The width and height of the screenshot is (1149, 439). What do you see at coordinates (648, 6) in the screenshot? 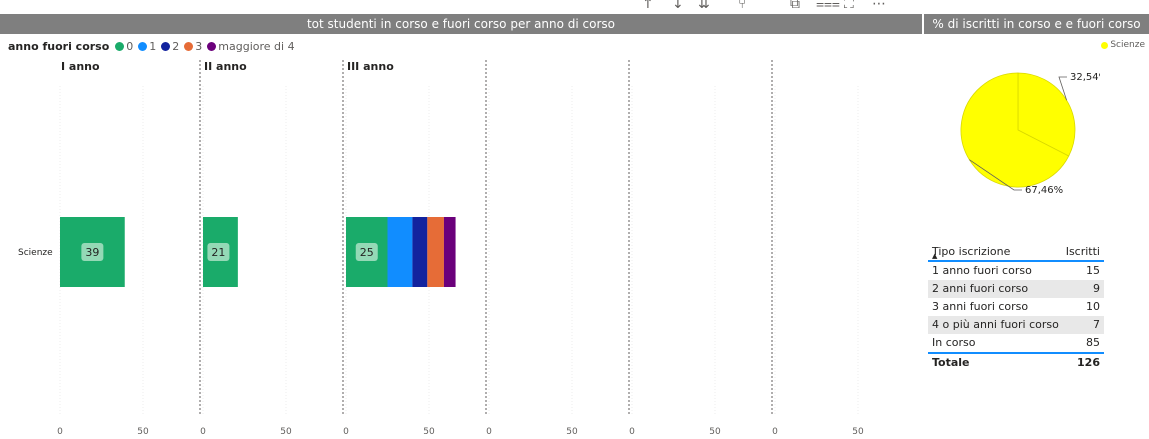
I see `arrow-up-icon: ↑` at bounding box center [648, 6].